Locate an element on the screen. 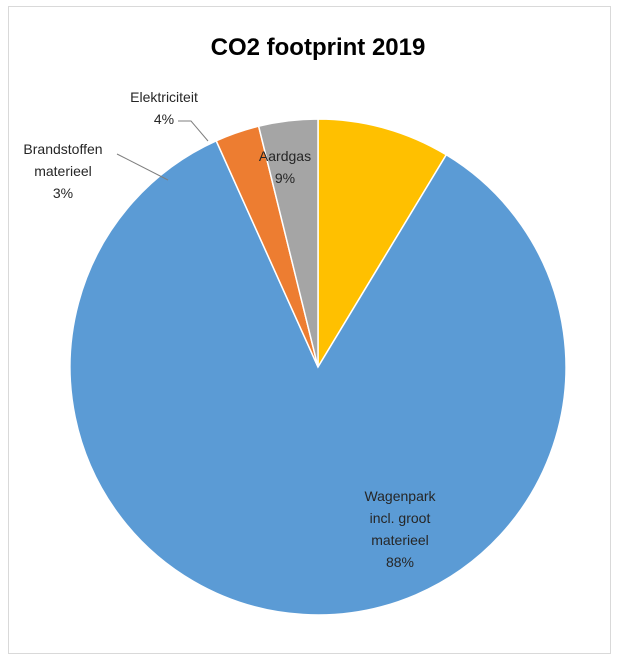 This screenshot has width=621, height=662. chart-title: CO2 footprint 2019 is located at coordinates (318, 47).